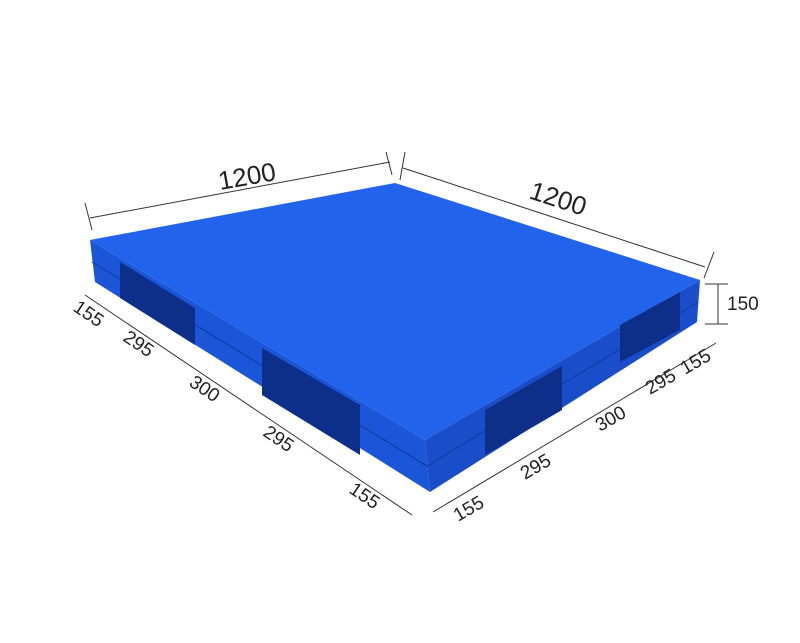 The width and height of the screenshot is (800, 643). What do you see at coordinates (469, 509) in the screenshot?
I see `label-right-segment-1: 155` at bounding box center [469, 509].